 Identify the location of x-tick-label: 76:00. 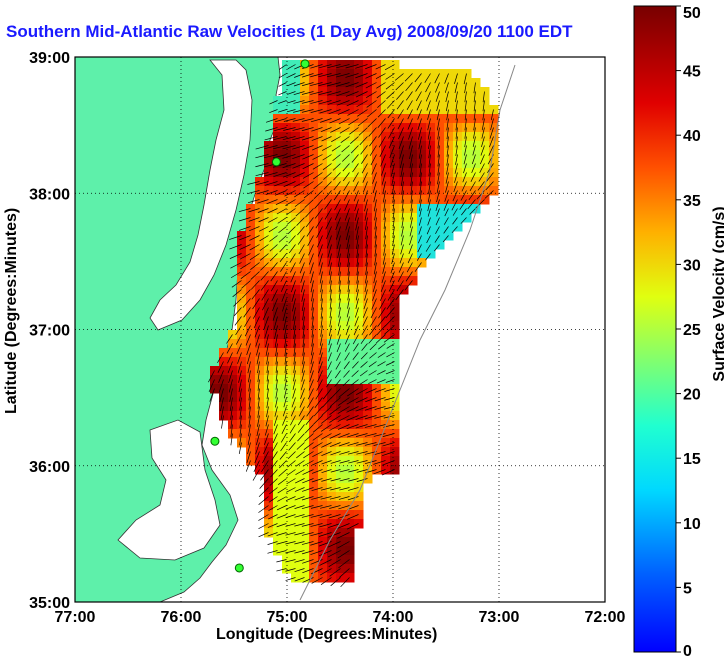
(181, 617).